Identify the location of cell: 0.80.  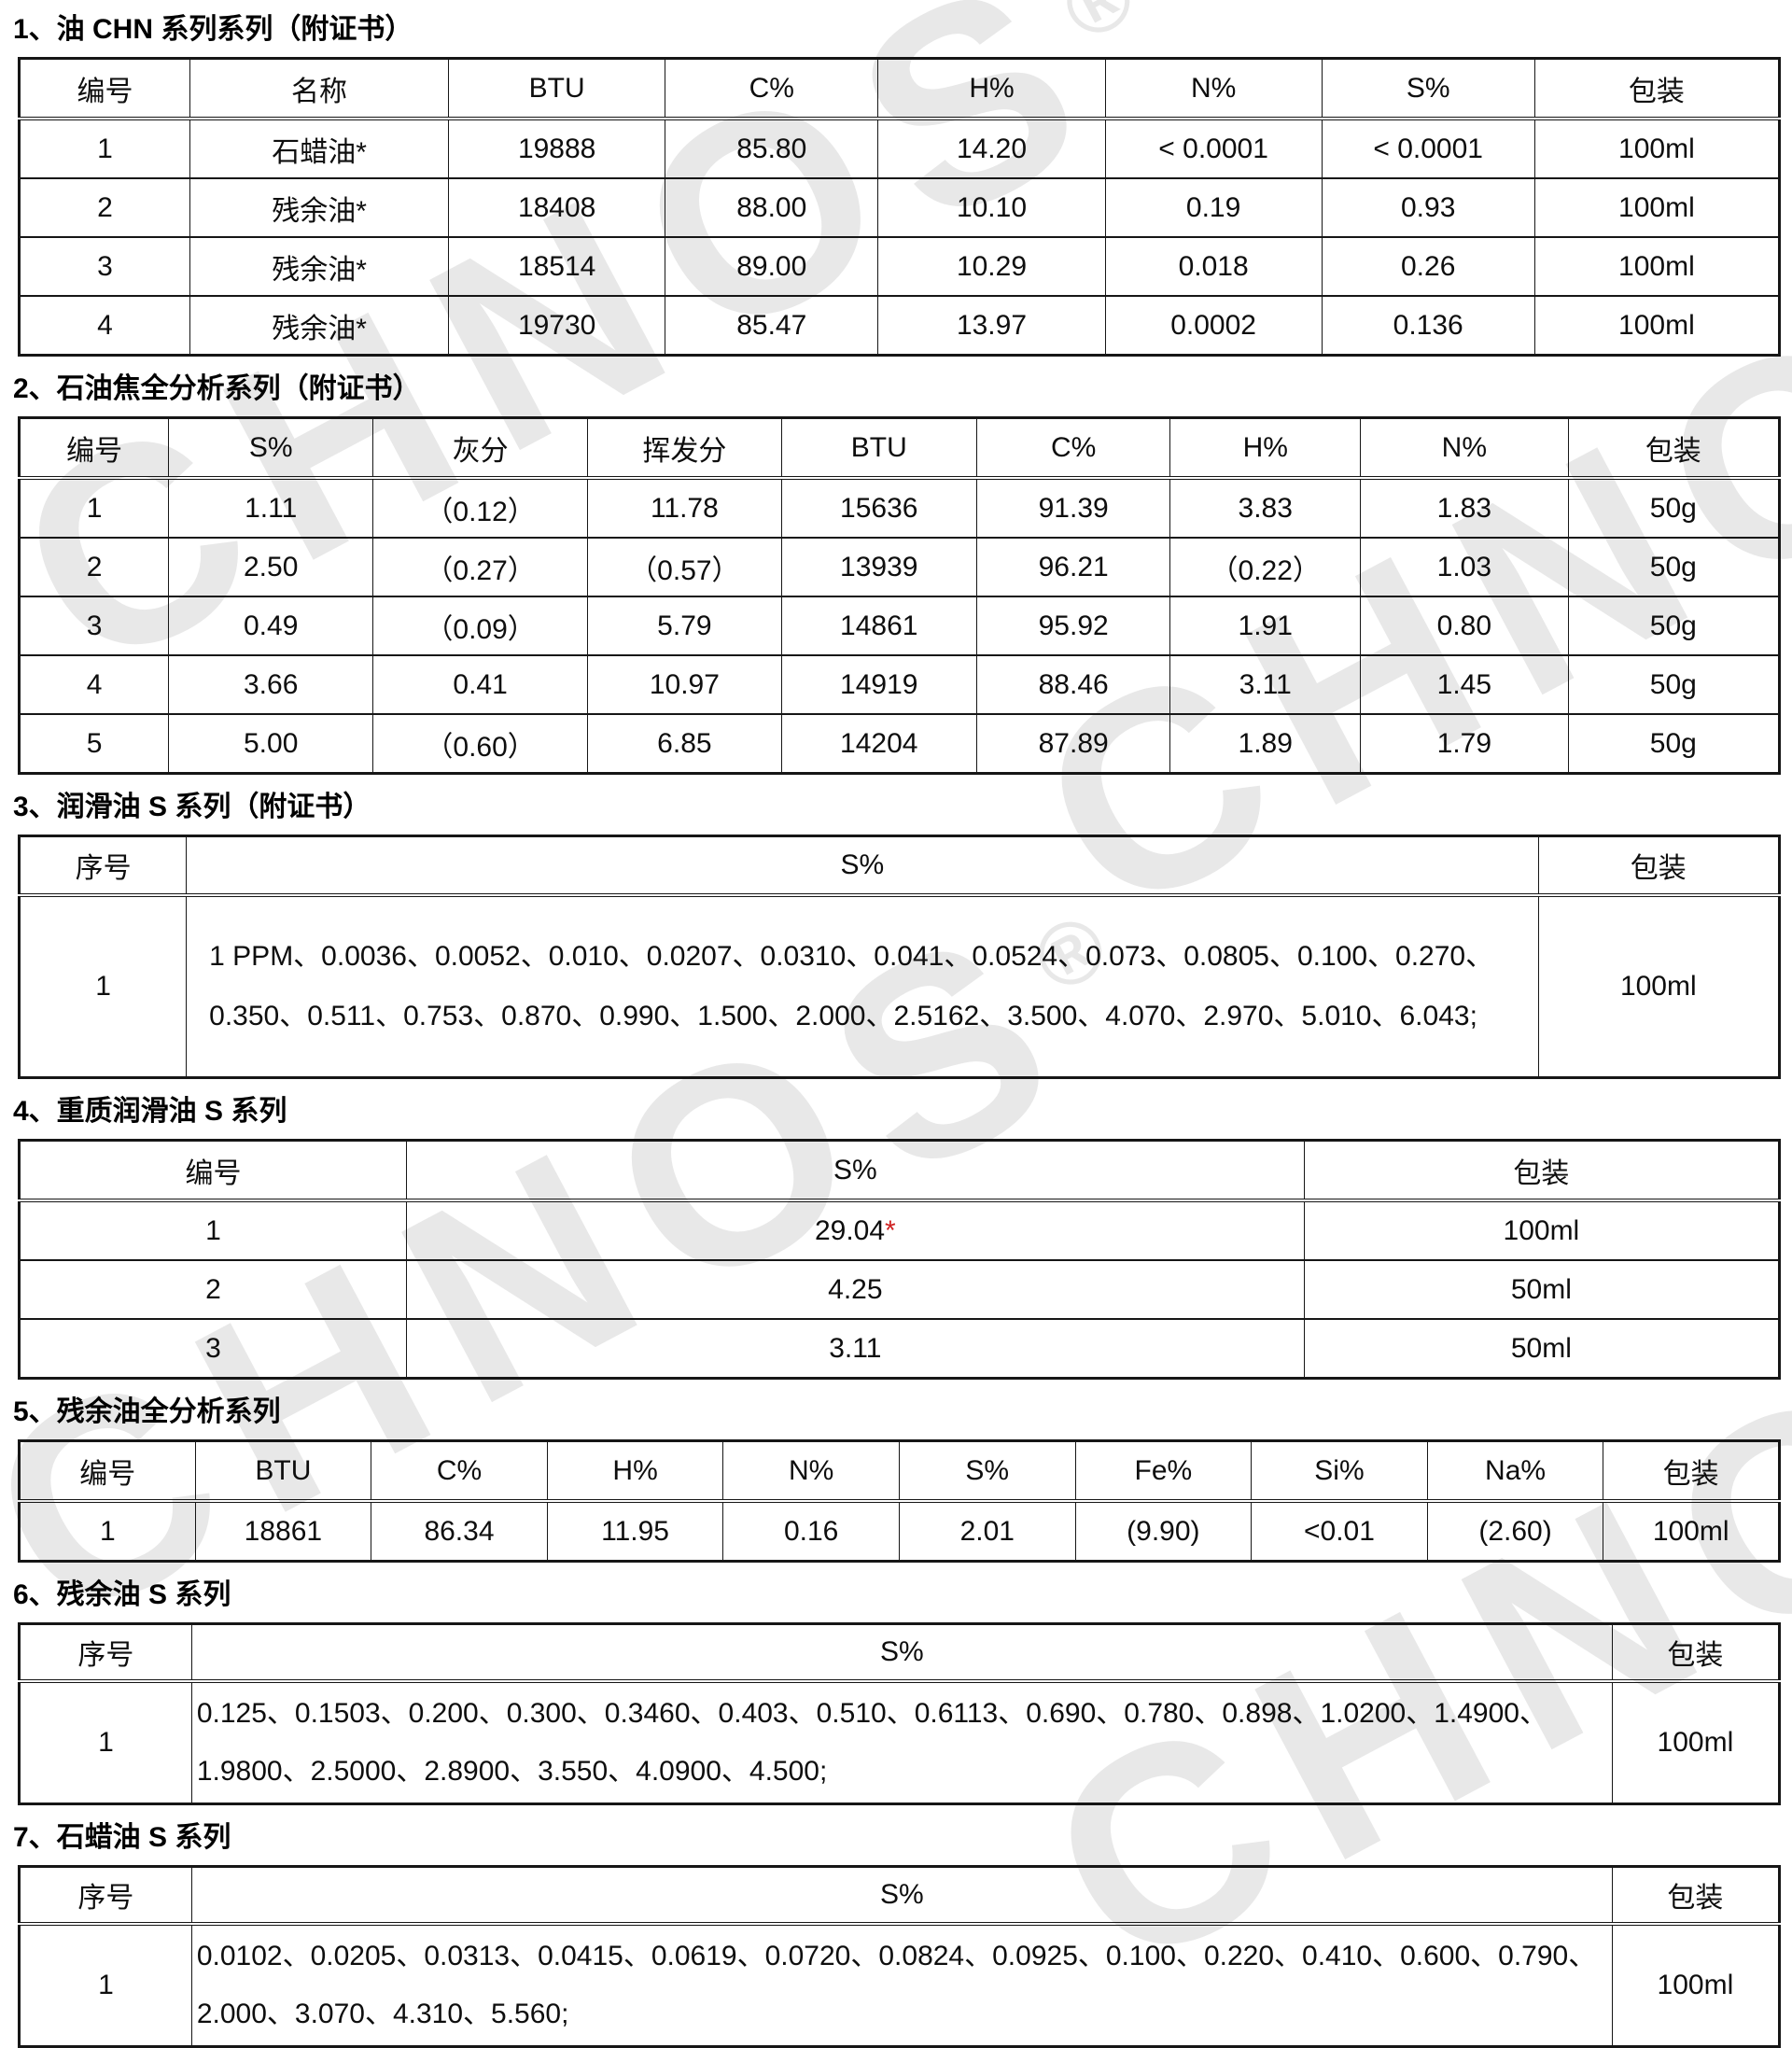
(1464, 626).